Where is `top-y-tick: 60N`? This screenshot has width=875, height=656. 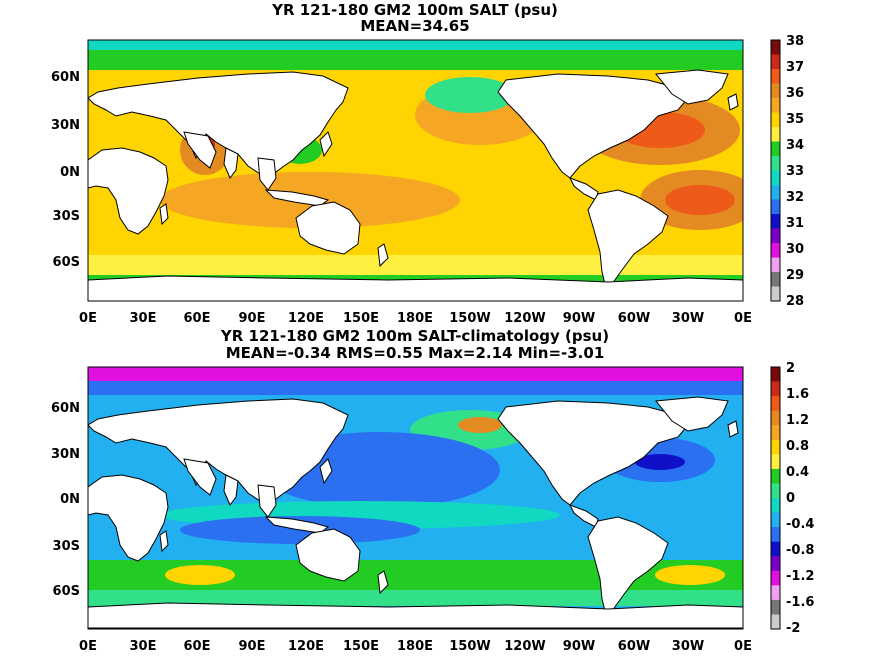 top-y-tick: 60N is located at coordinates (65, 77).